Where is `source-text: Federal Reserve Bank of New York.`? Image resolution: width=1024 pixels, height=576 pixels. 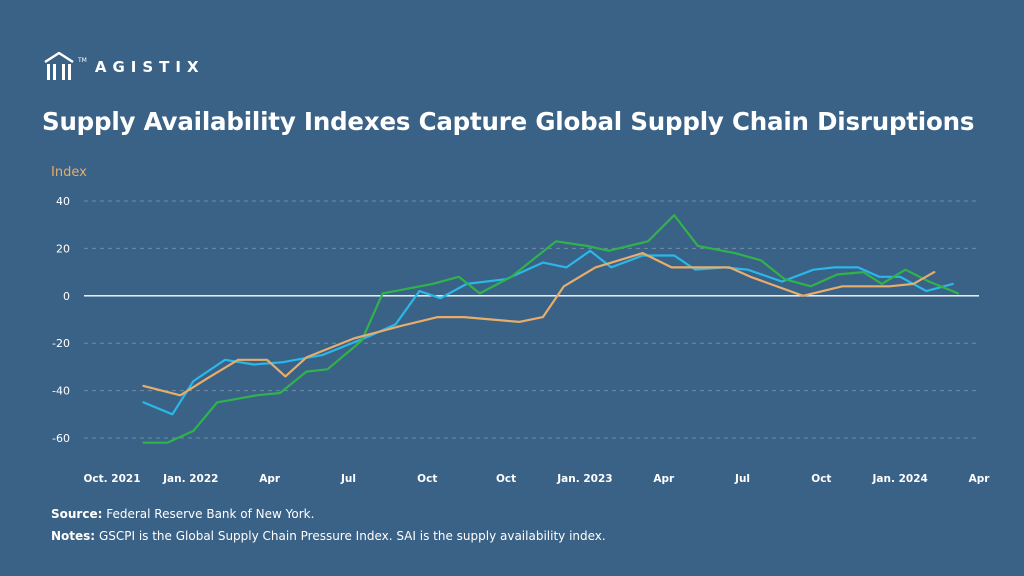 source-text: Federal Reserve Bank of New York. is located at coordinates (210, 514).